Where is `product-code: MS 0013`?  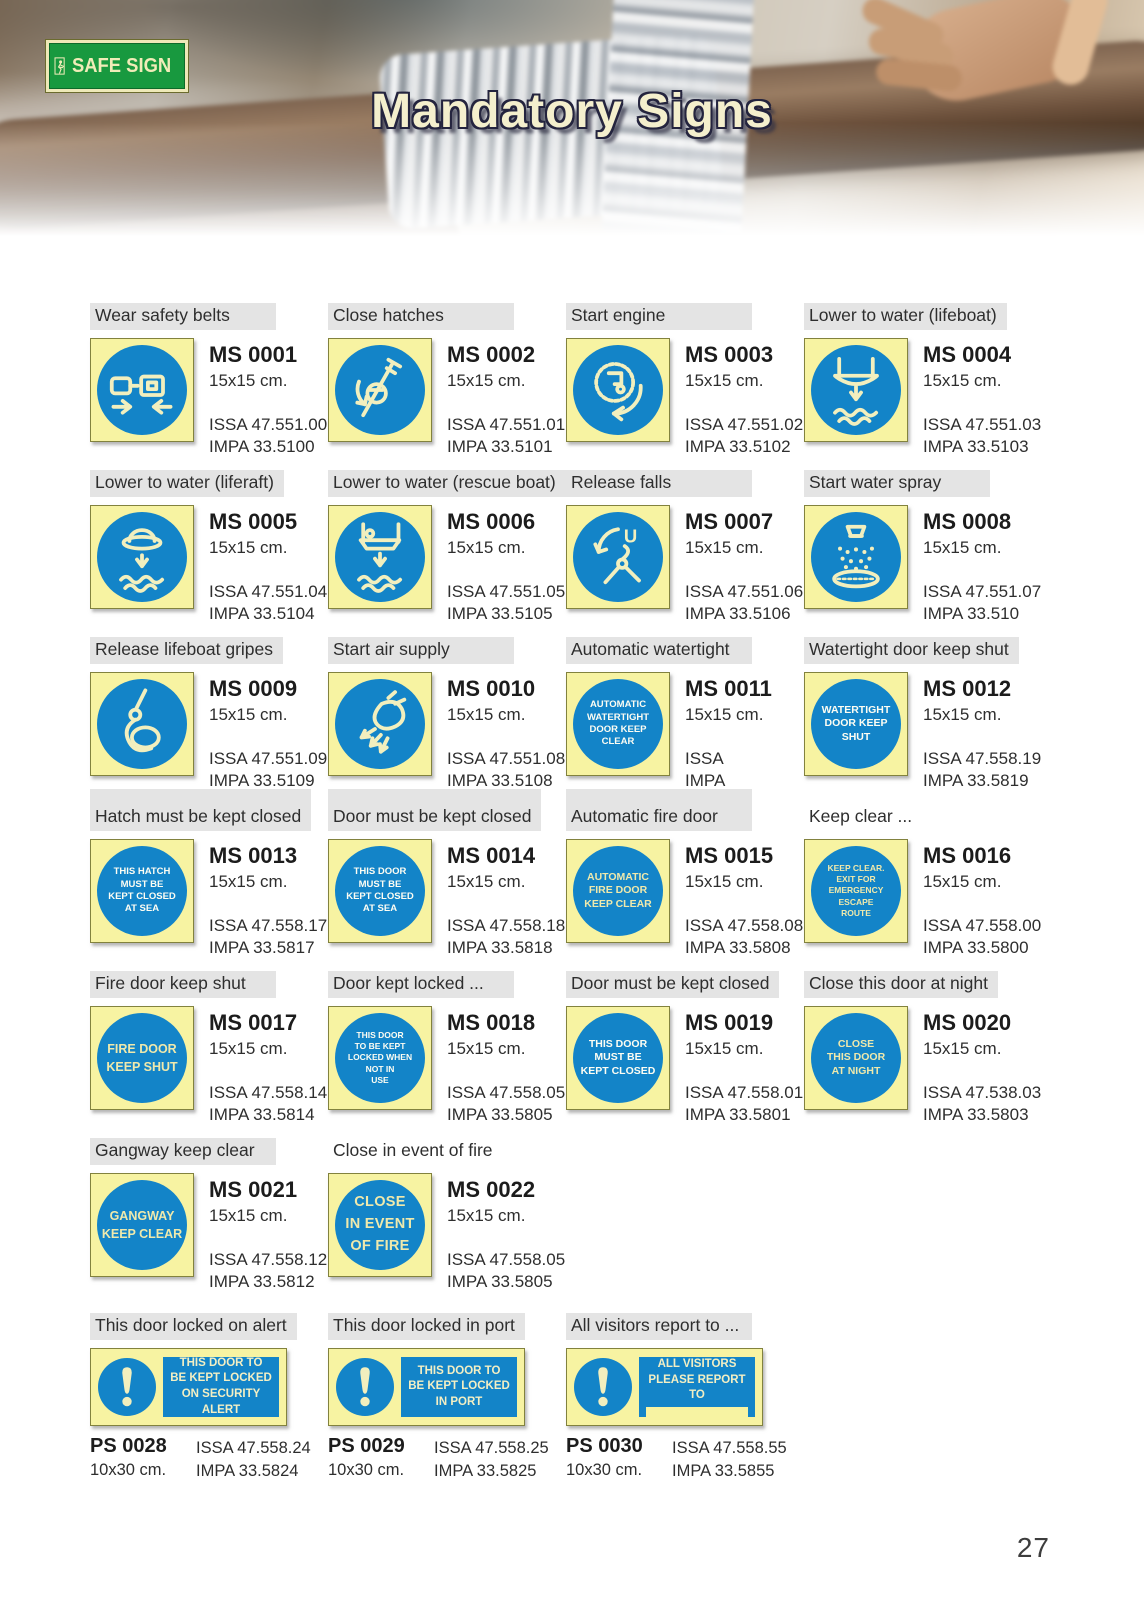
product-code: MS 0013 is located at coordinates (253, 855).